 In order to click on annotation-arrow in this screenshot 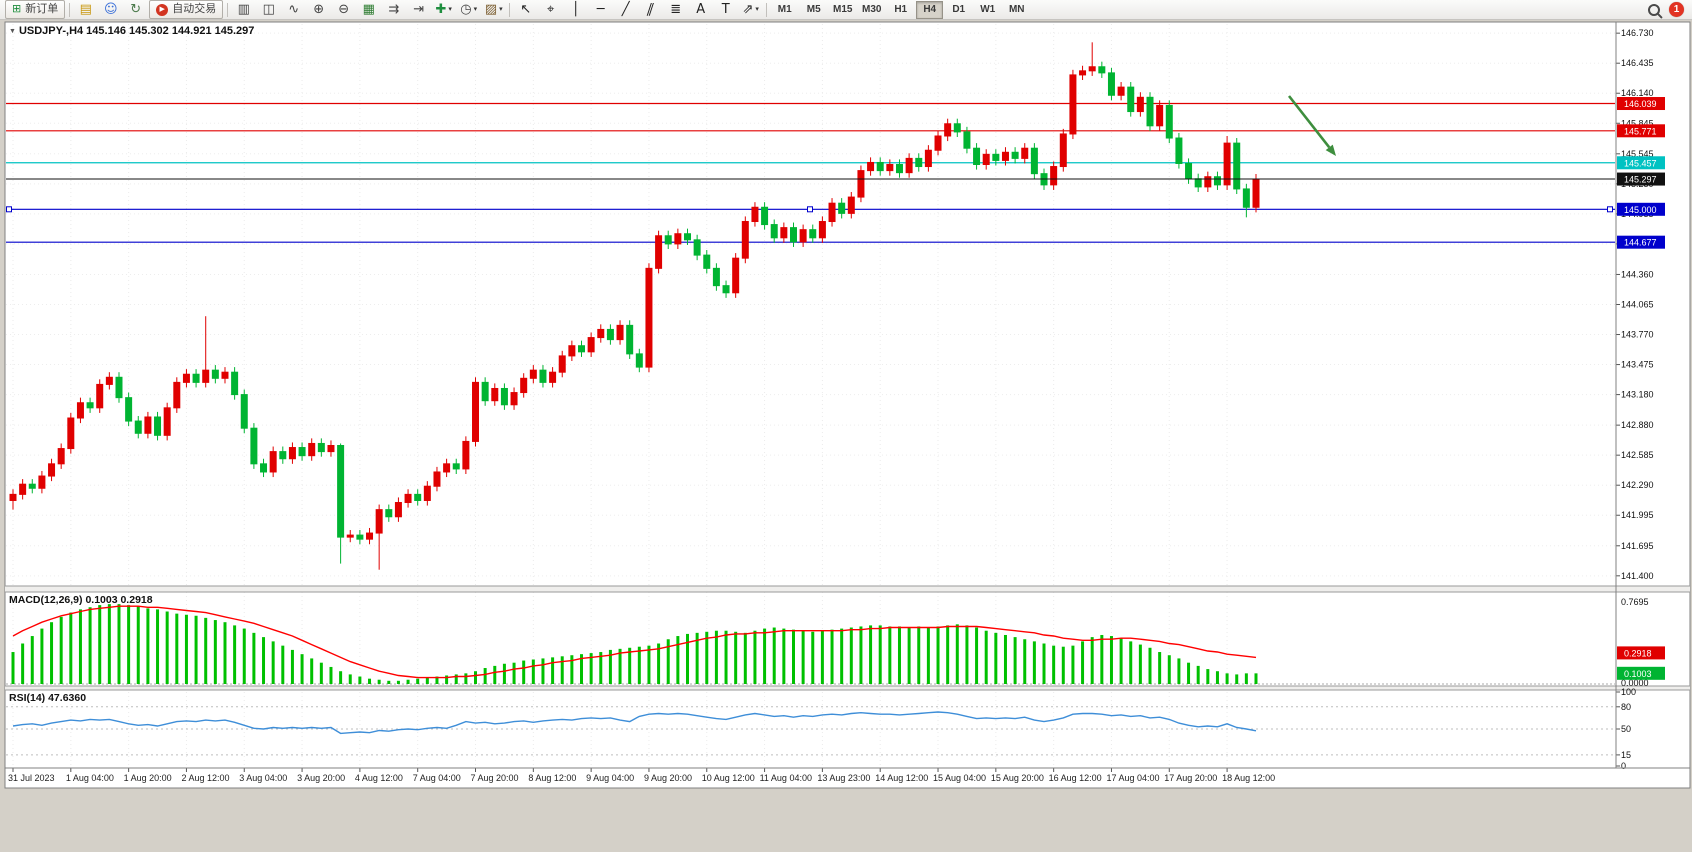, I will do `click(1309, 122)`.